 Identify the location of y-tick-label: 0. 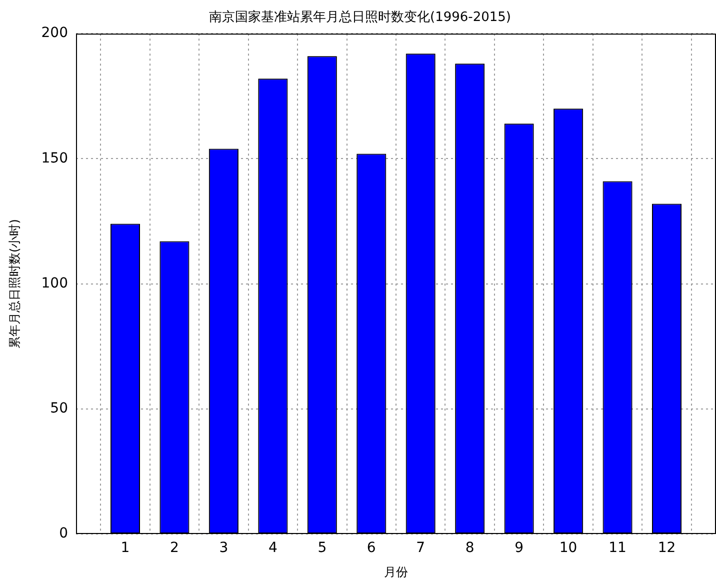
(63, 534).